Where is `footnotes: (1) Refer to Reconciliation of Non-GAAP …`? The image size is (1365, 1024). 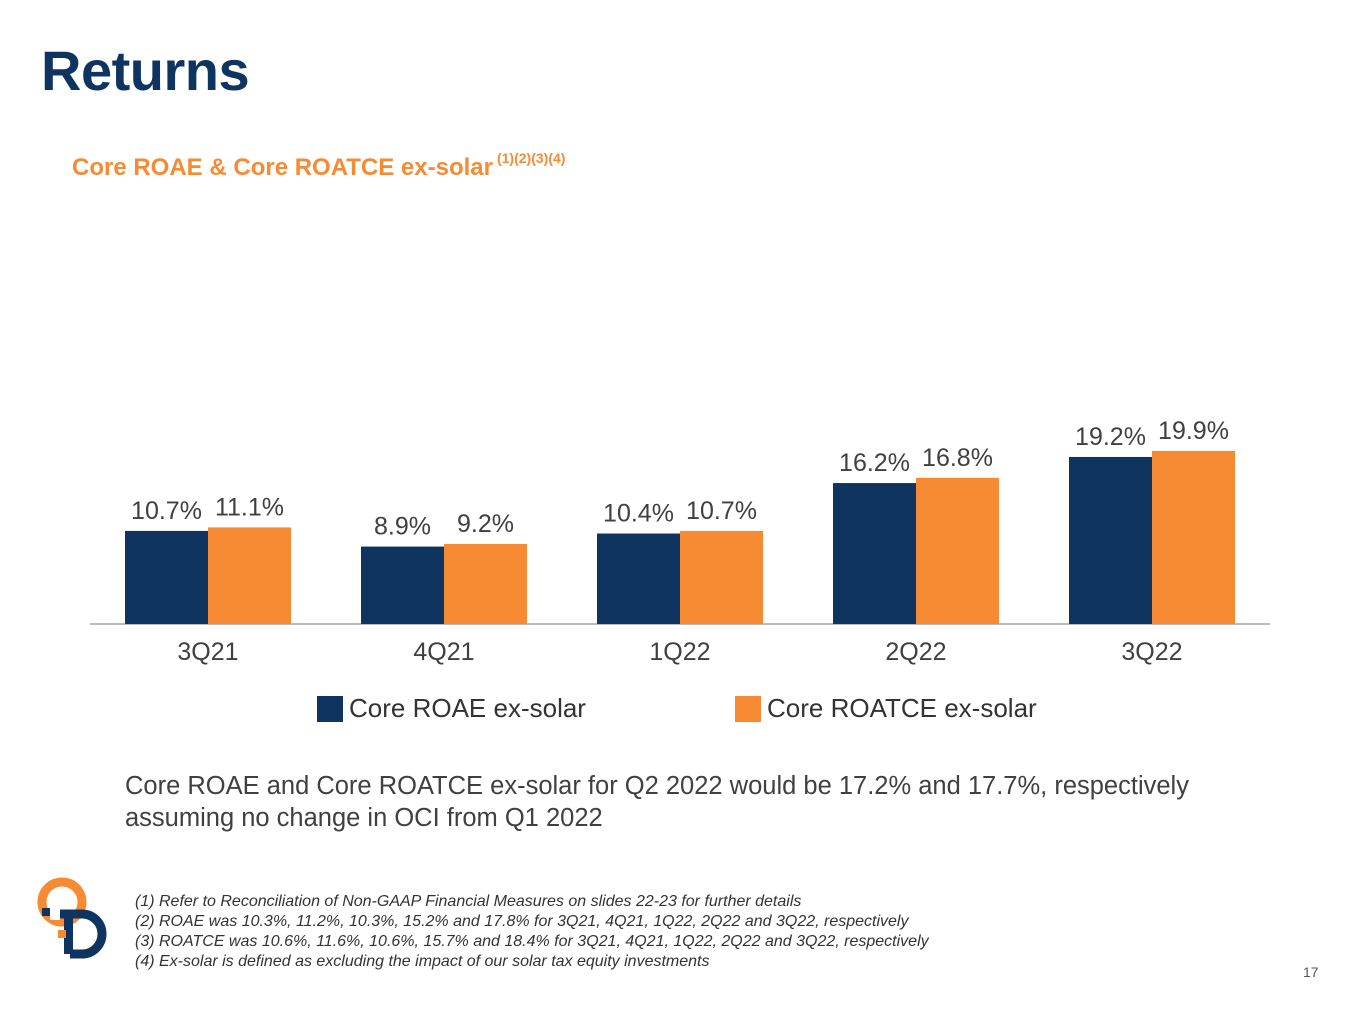 footnotes: (1) Refer to Reconciliation of Non-GAAP … is located at coordinates (532, 932).